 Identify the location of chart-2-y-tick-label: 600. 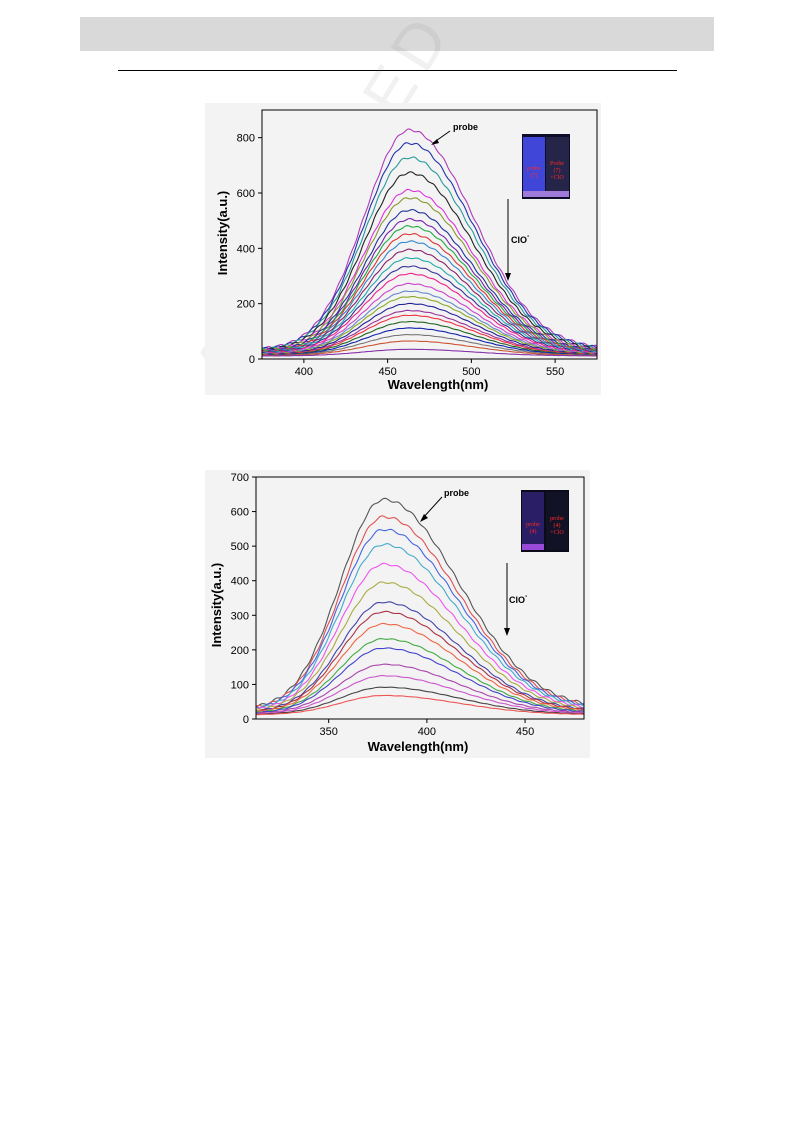
(240, 513).